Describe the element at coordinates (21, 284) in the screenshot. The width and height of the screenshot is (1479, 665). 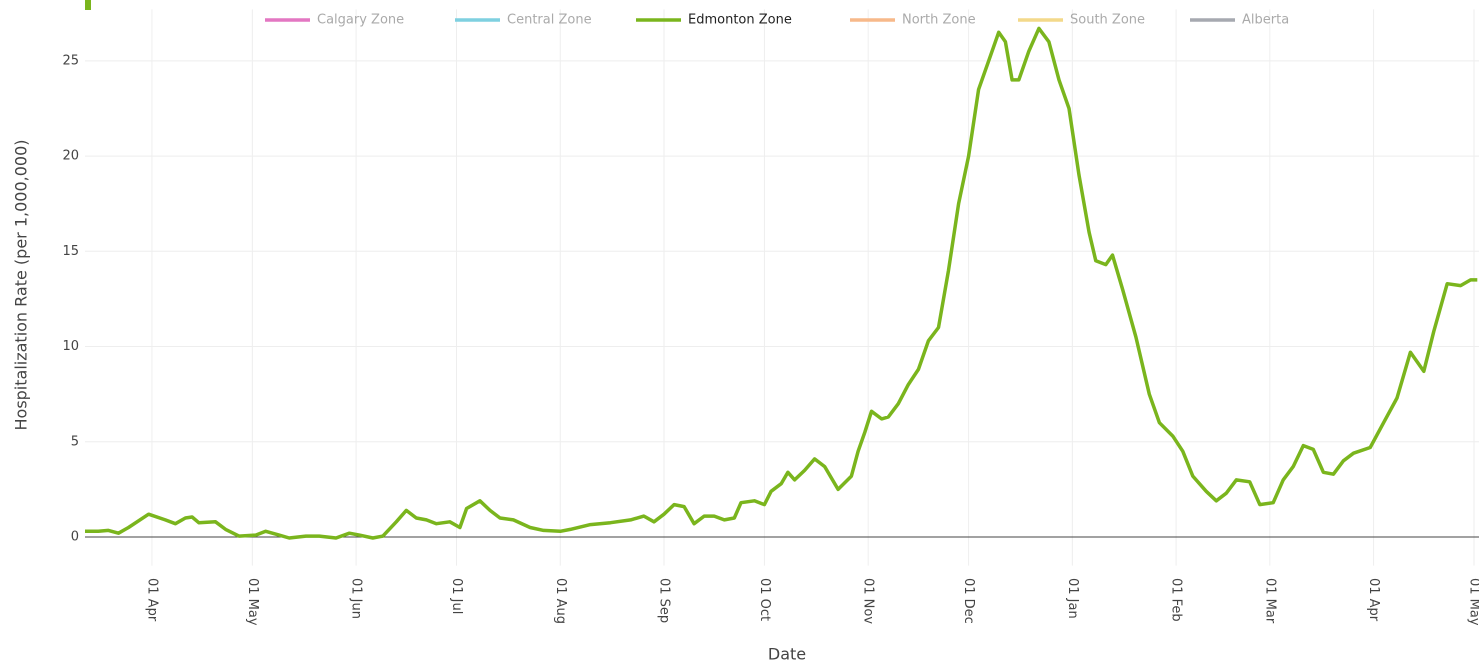
I see `y-axis-label: Hospitalization Rate (per 1,000,000)` at that location.